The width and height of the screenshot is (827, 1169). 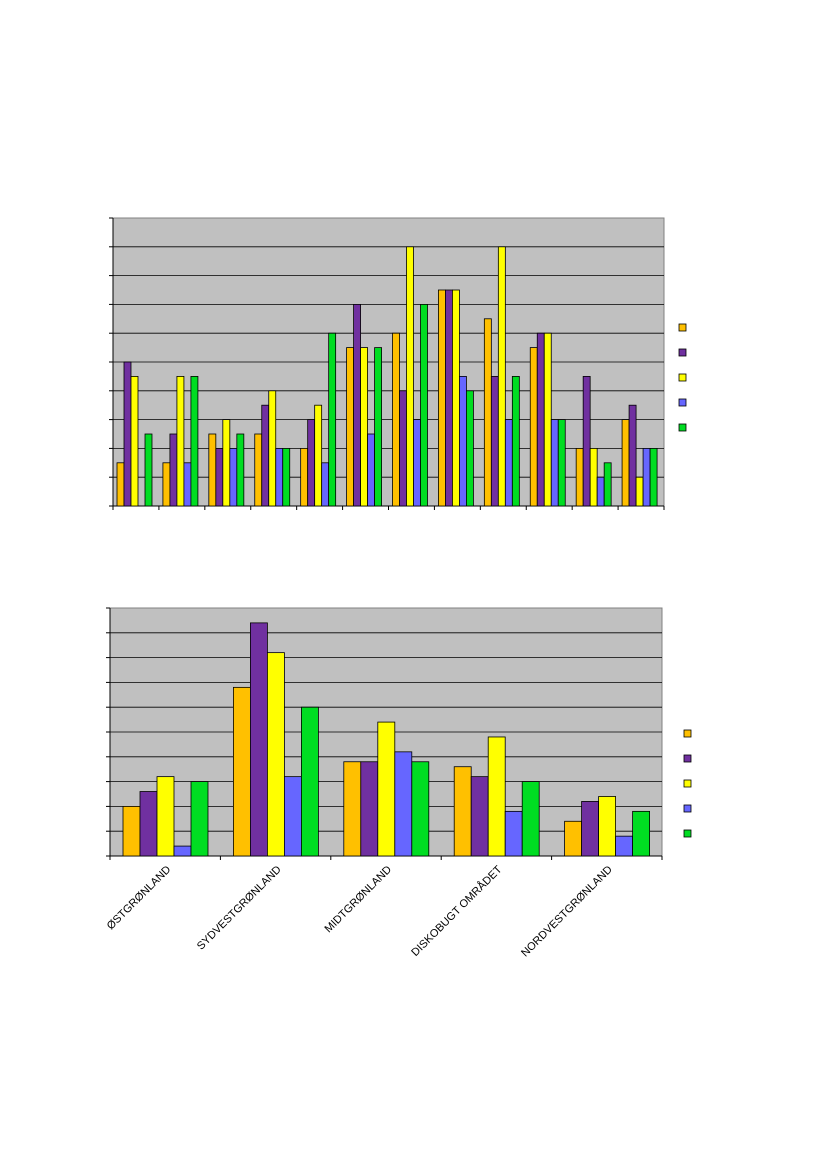 What do you see at coordinates (239, 908) in the screenshot?
I see `category-label: SYDVESTGRØNLAND` at bounding box center [239, 908].